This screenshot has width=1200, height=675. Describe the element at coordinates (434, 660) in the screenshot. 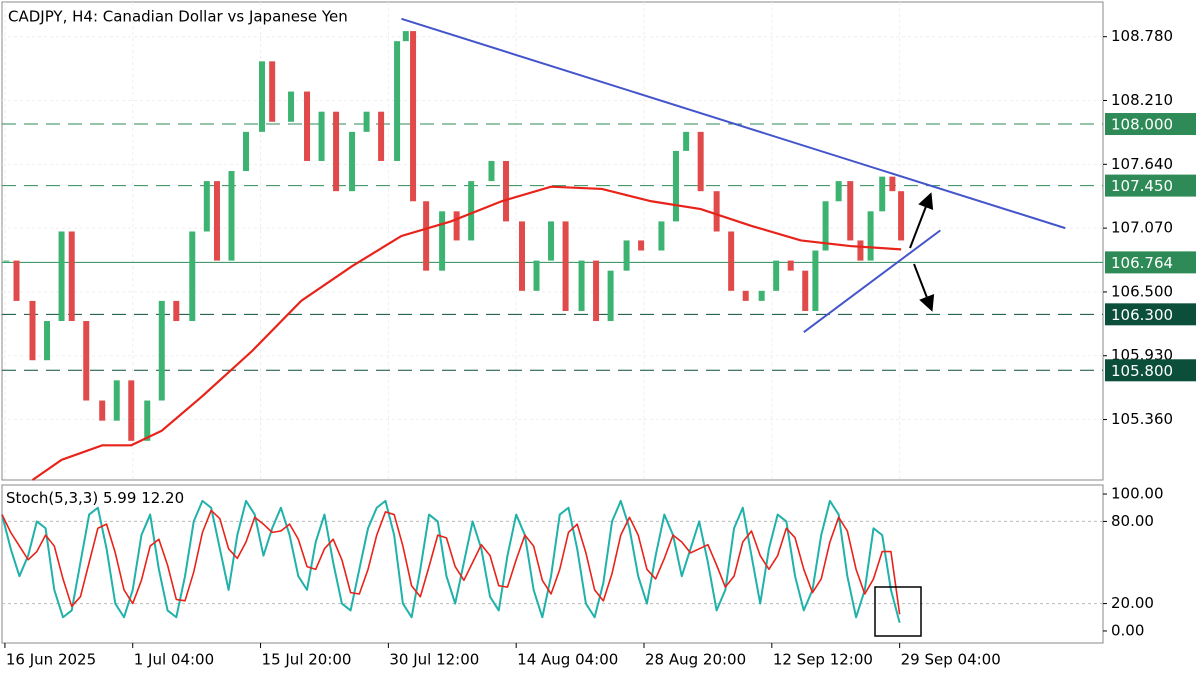

I see `x-tick-label: 30 Jul 12:00` at that location.